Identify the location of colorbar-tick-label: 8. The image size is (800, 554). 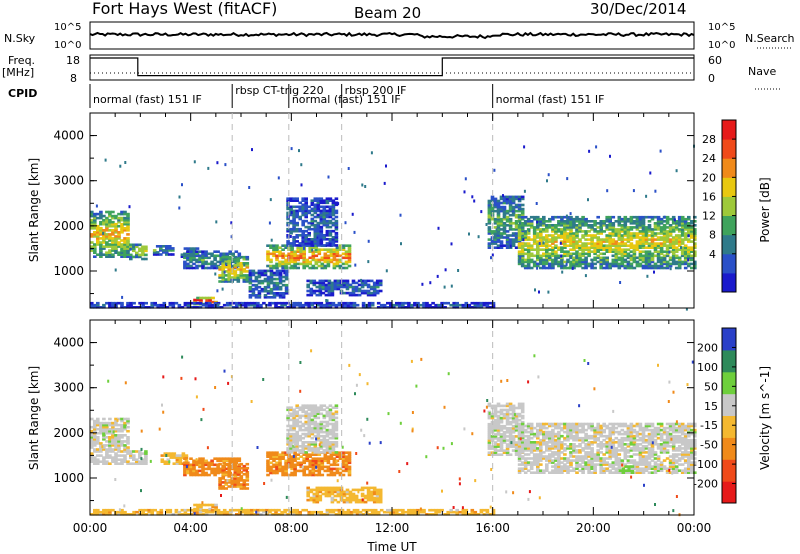
(712, 235).